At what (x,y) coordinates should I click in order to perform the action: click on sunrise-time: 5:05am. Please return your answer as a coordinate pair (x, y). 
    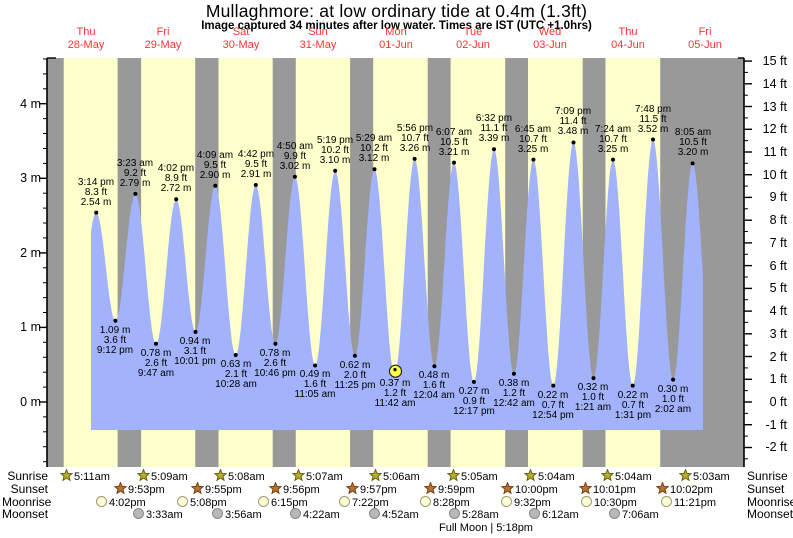
    Looking at the image, I should click on (479, 477).